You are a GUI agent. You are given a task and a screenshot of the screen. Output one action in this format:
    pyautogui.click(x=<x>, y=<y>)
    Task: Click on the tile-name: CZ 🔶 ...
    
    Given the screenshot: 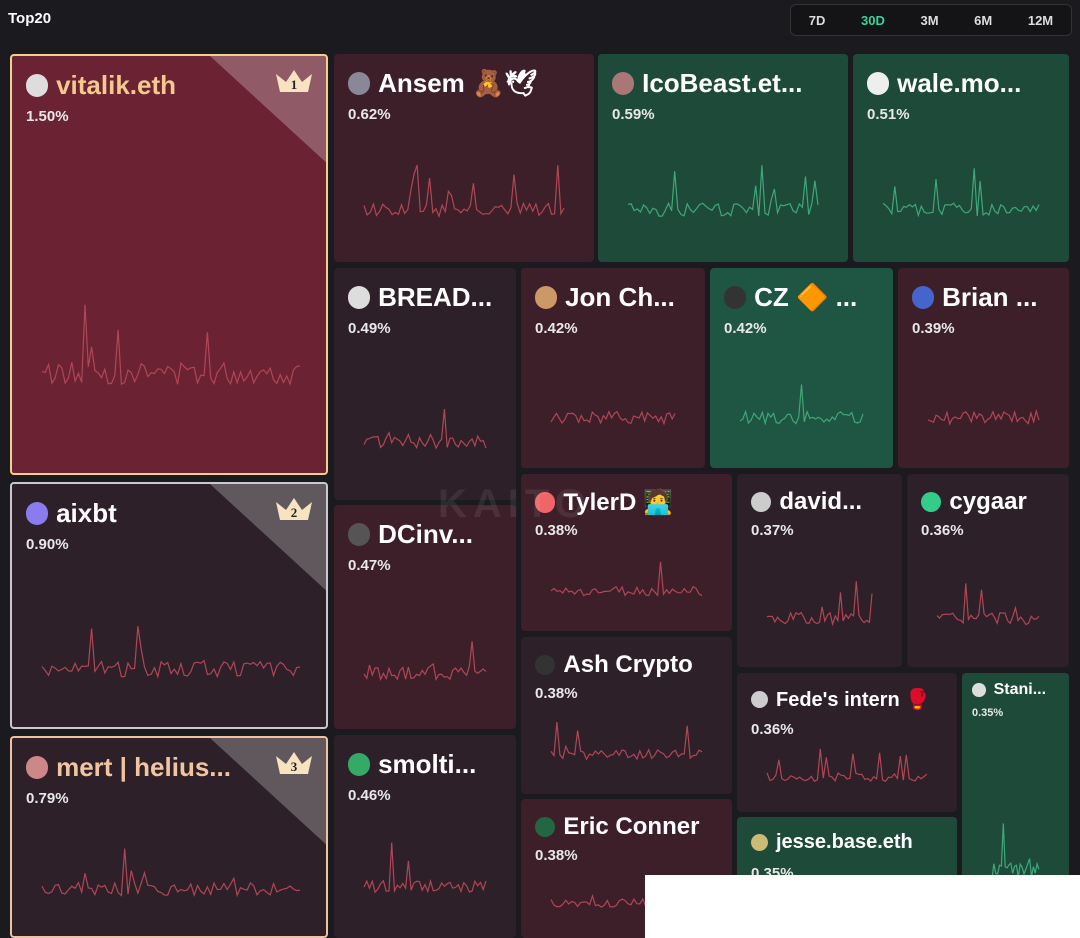 What is the action you would take?
    pyautogui.click(x=790, y=297)
    